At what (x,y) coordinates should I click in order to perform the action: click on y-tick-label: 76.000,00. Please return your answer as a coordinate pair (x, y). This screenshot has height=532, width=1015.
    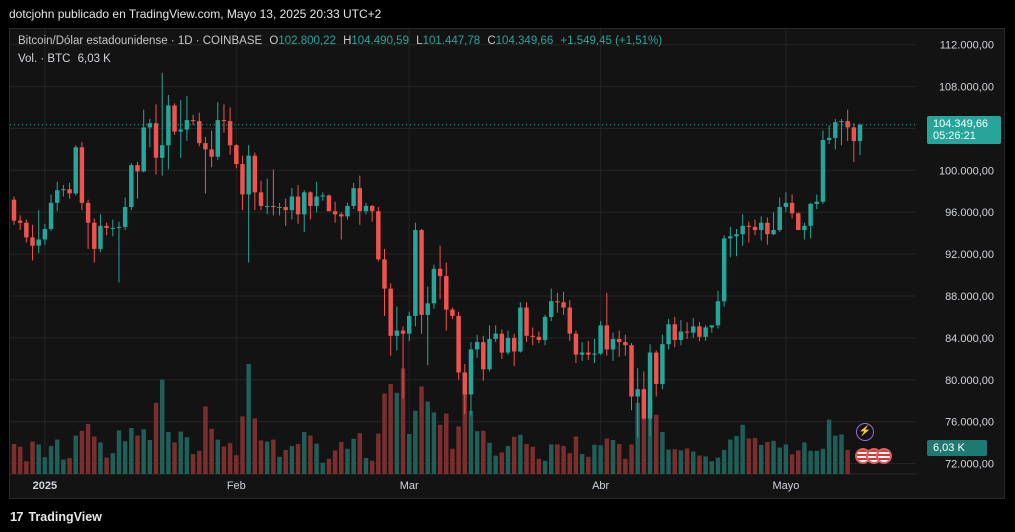
    Looking at the image, I should click on (969, 423).